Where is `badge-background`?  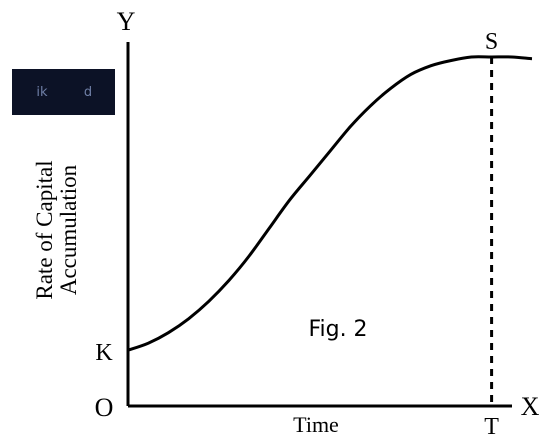 badge-background is located at coordinates (63, 92).